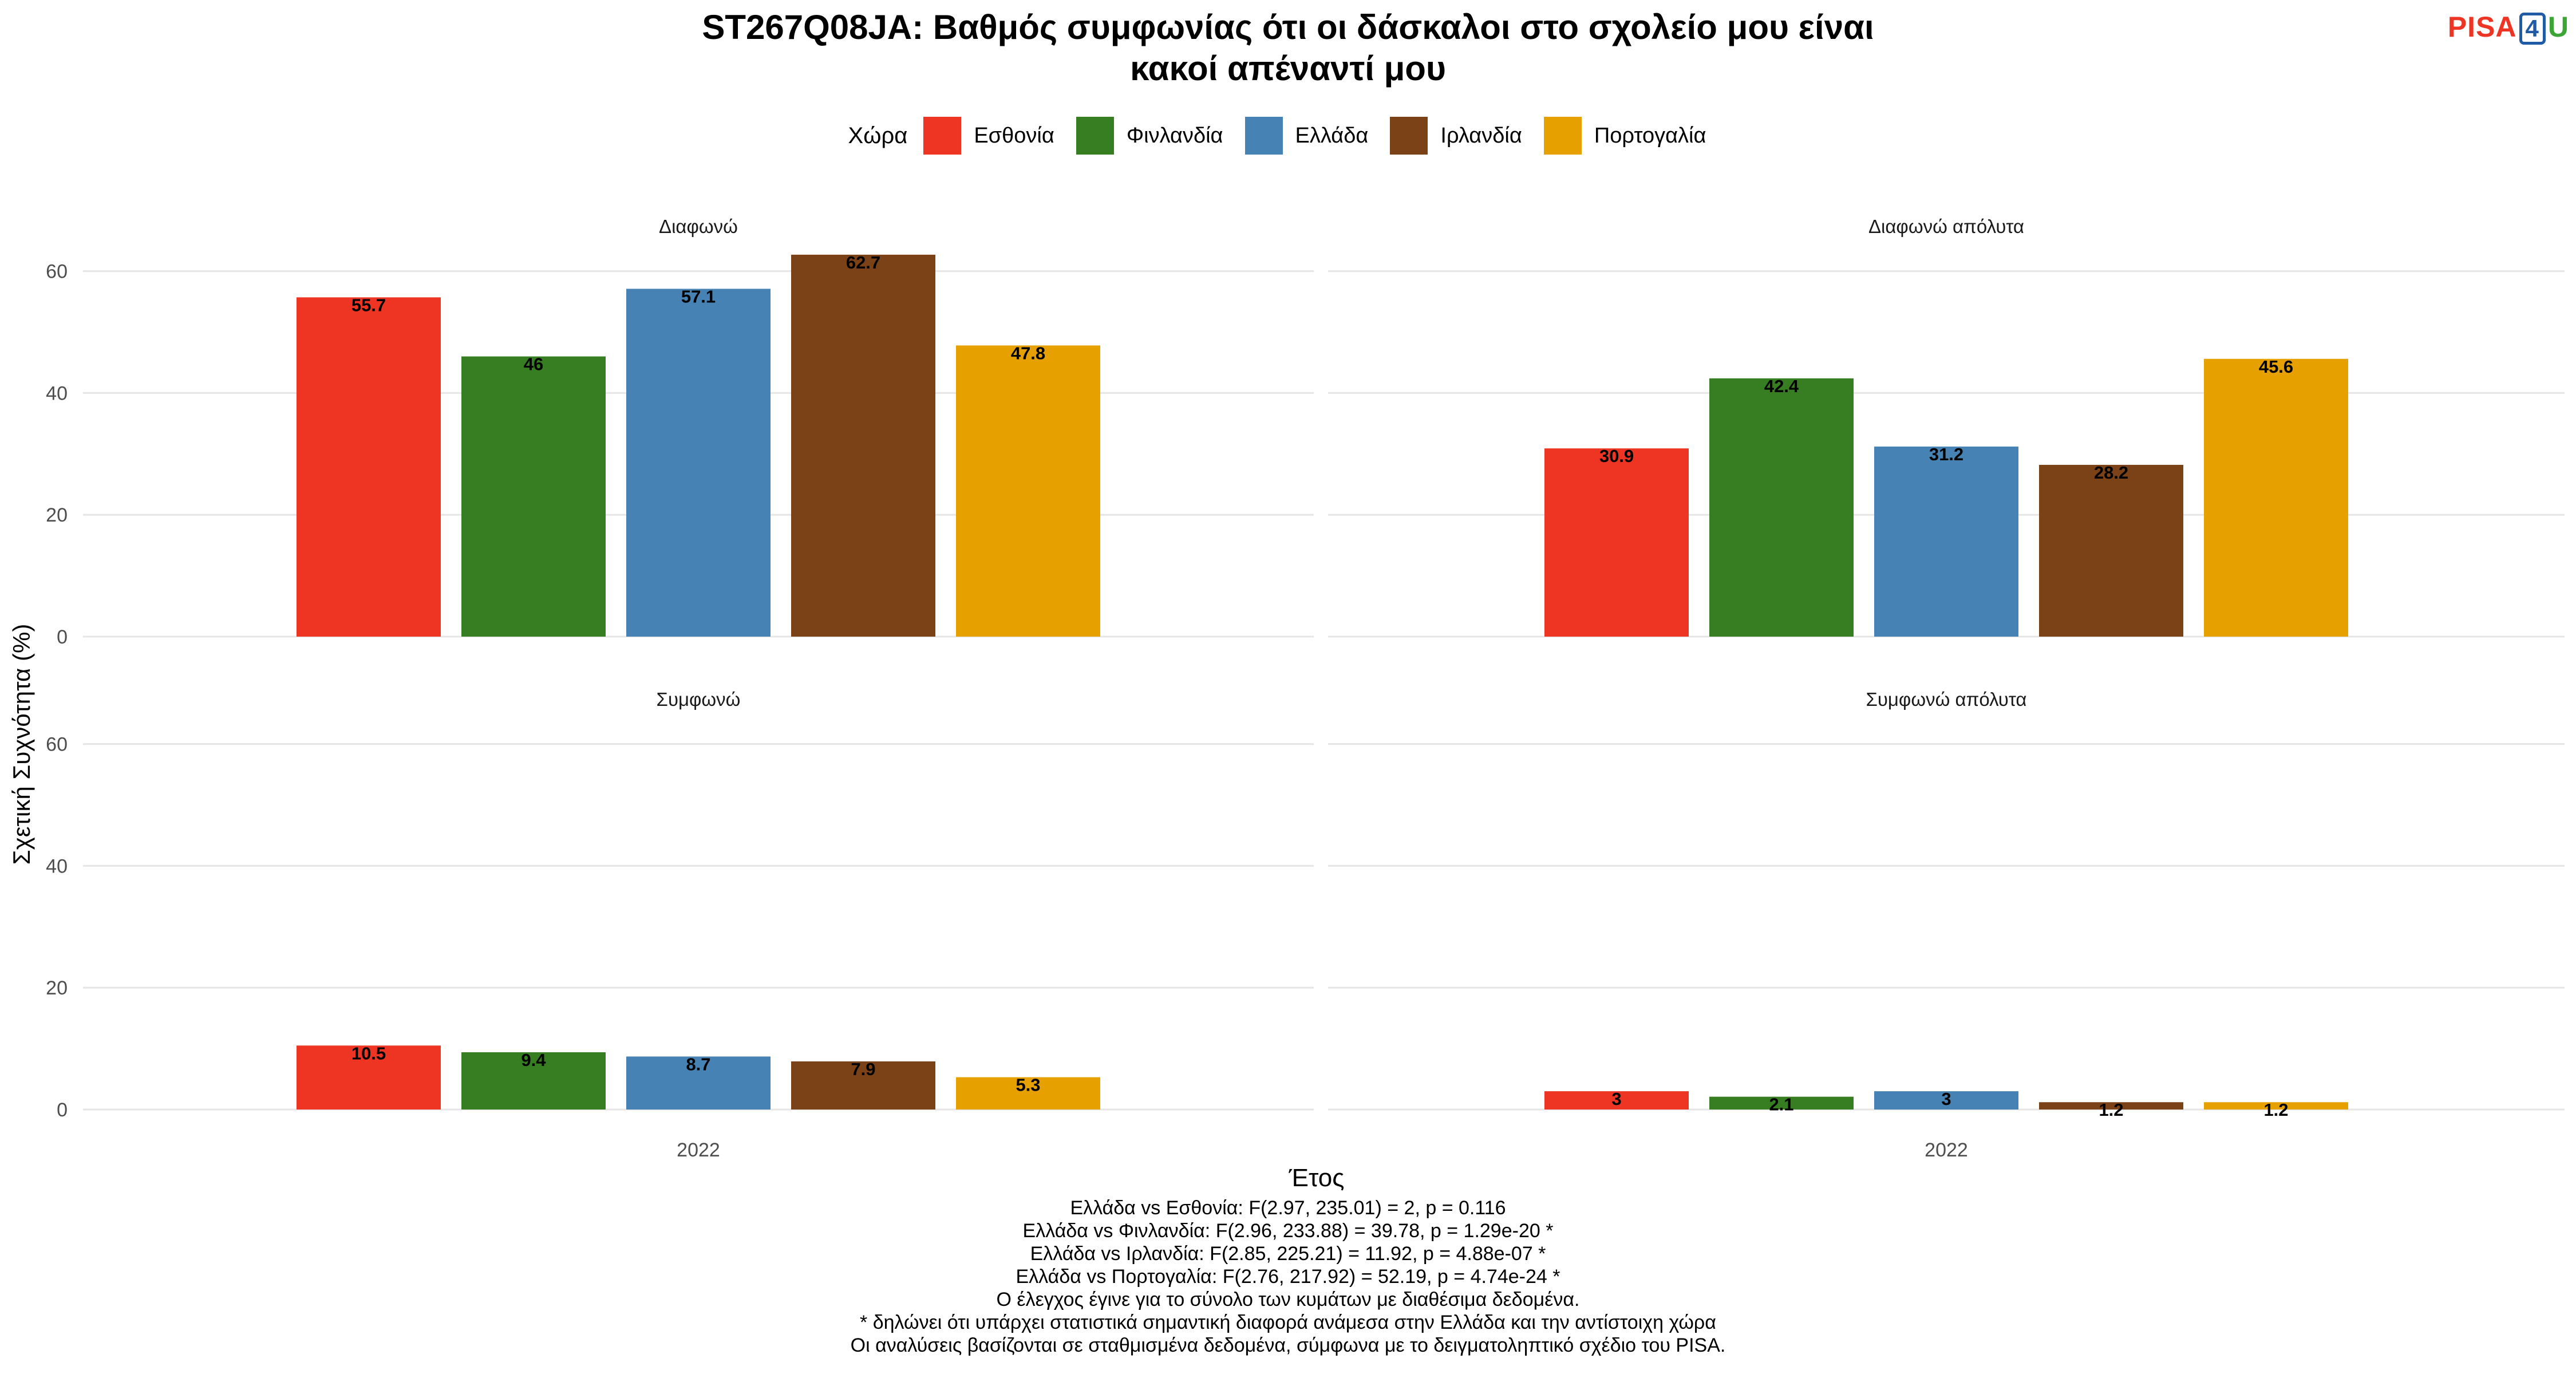 The image size is (2576, 1374). I want to click on bar-value-label: 8.7, so click(698, 1064).